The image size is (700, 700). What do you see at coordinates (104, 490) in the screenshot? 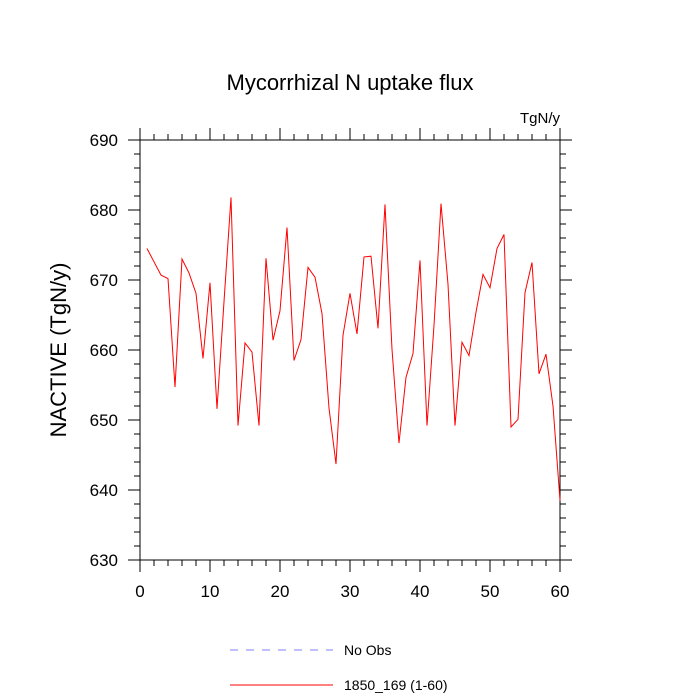
I see `y-tick-label: 640` at bounding box center [104, 490].